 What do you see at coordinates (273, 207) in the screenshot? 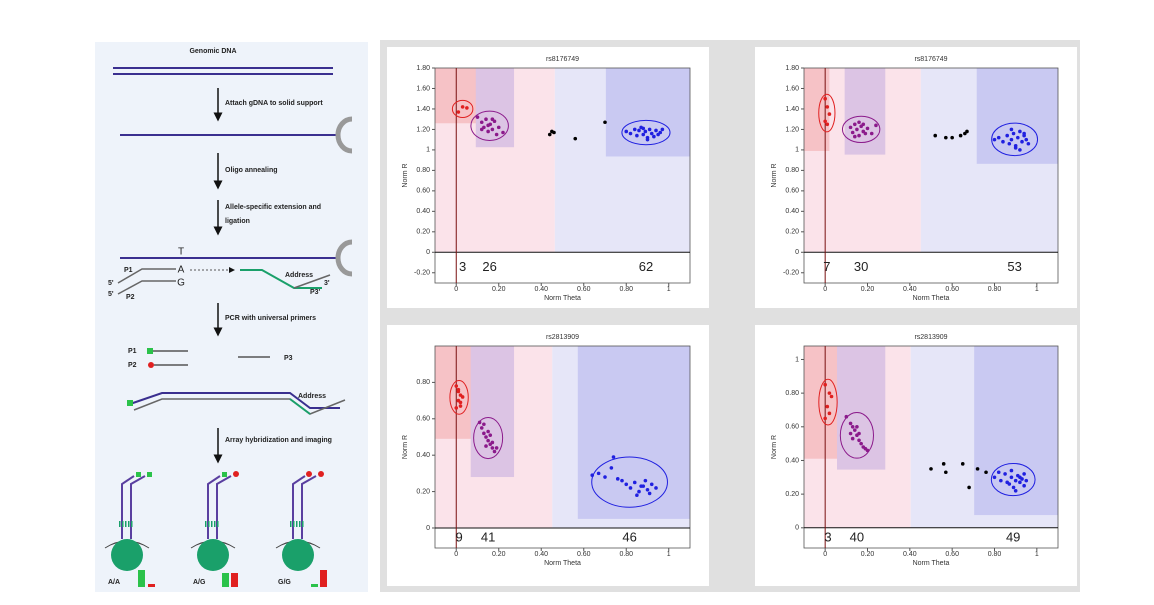
I see `step-label: Allele-specific extension and` at bounding box center [273, 207].